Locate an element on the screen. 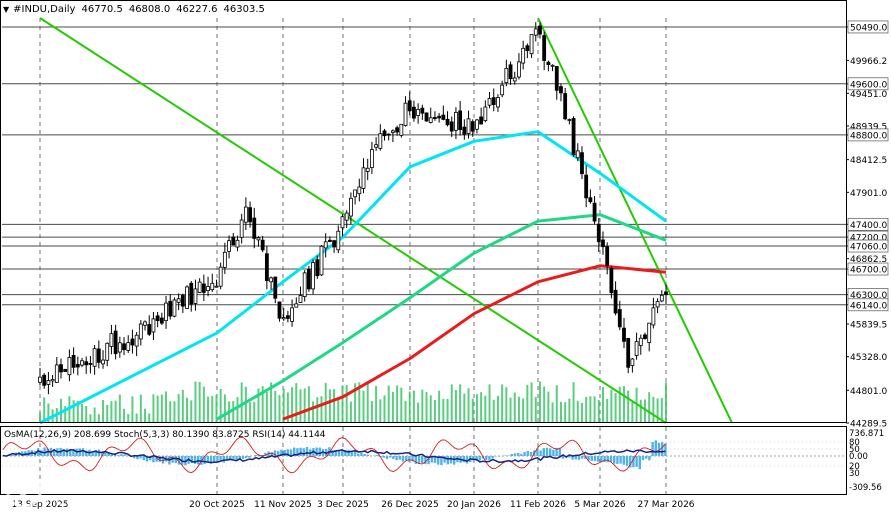 The width and height of the screenshot is (891, 513). price-axis-label: 49600.0 is located at coordinates (868, 85).